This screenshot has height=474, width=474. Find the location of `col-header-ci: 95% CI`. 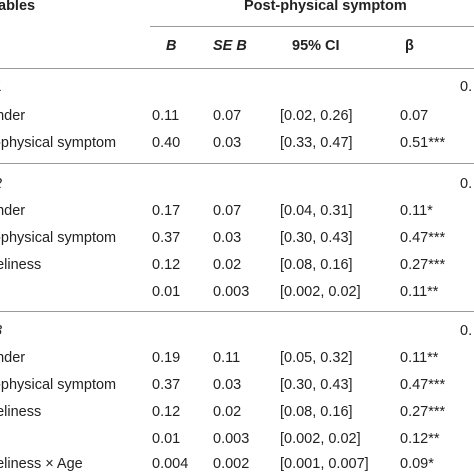

col-header-ci: 95% CI is located at coordinates (316, 46).